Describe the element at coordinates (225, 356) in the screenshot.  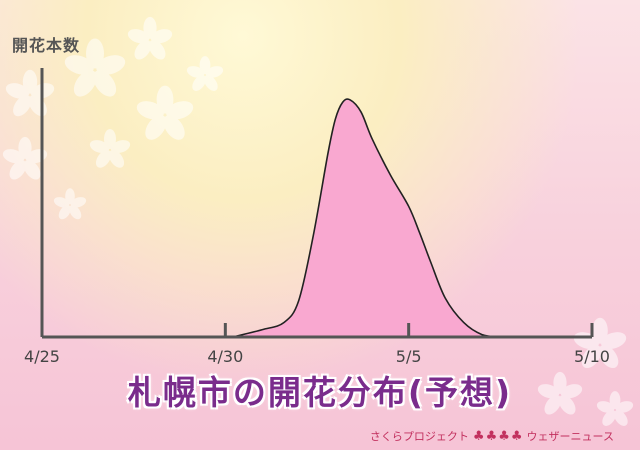
I see `x-tick-label: 4/30` at that location.